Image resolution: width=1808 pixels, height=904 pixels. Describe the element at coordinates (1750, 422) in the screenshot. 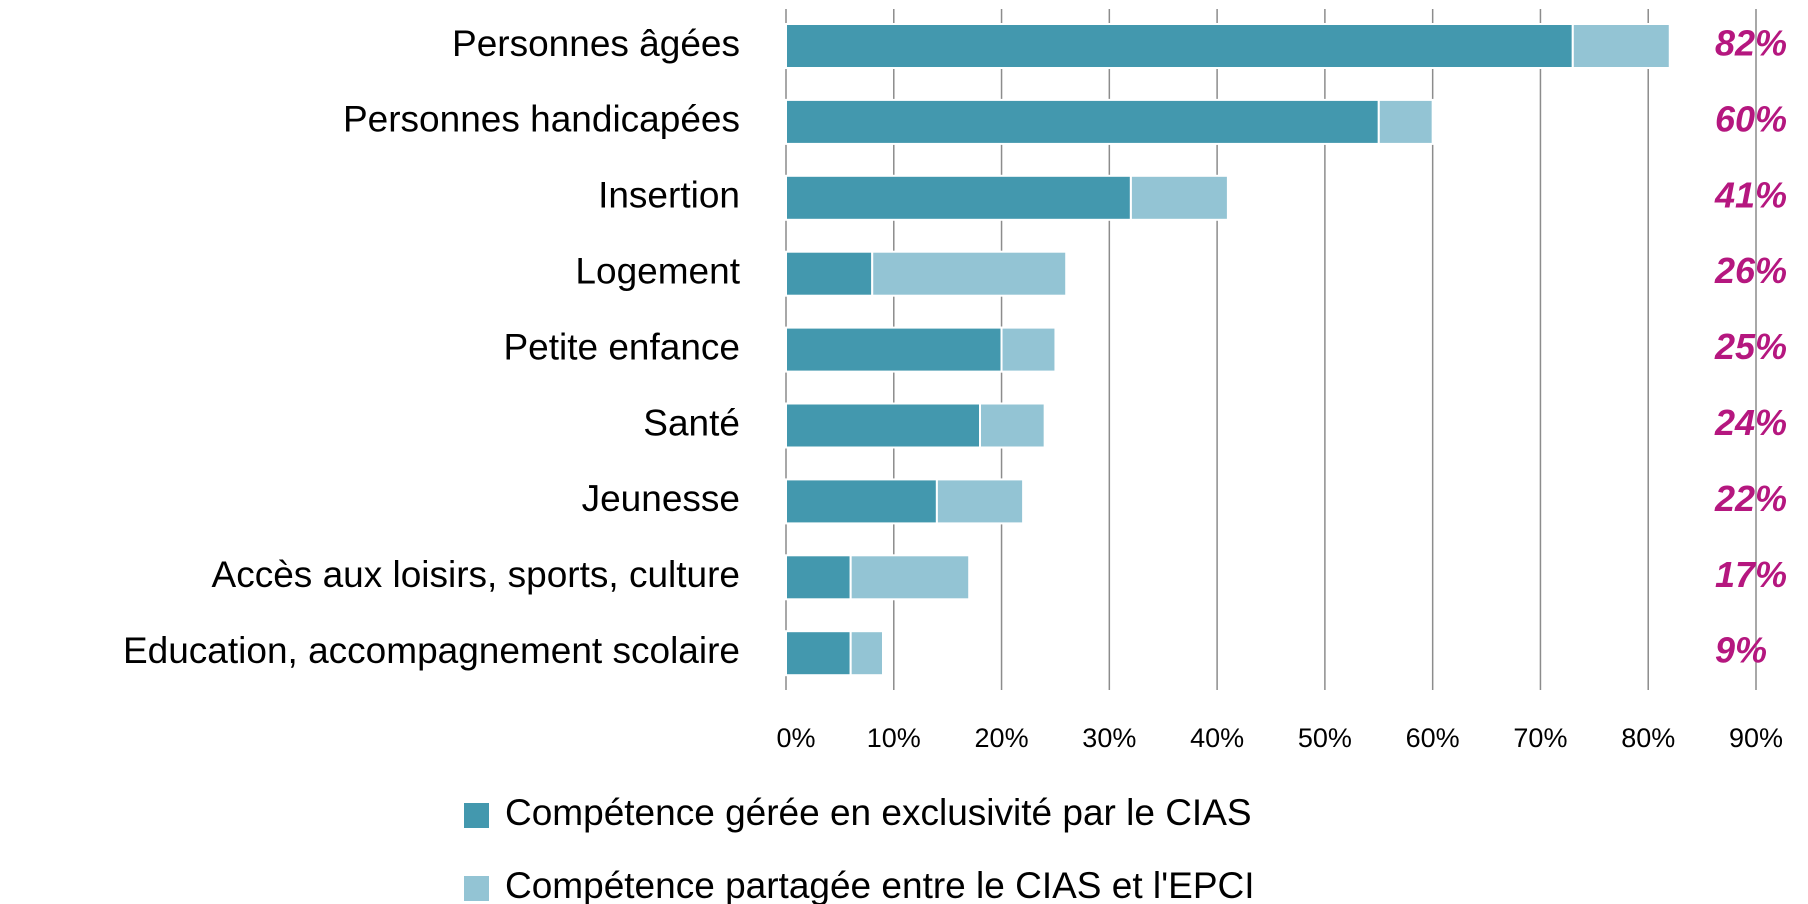

I see `total-label: 24%` at that location.